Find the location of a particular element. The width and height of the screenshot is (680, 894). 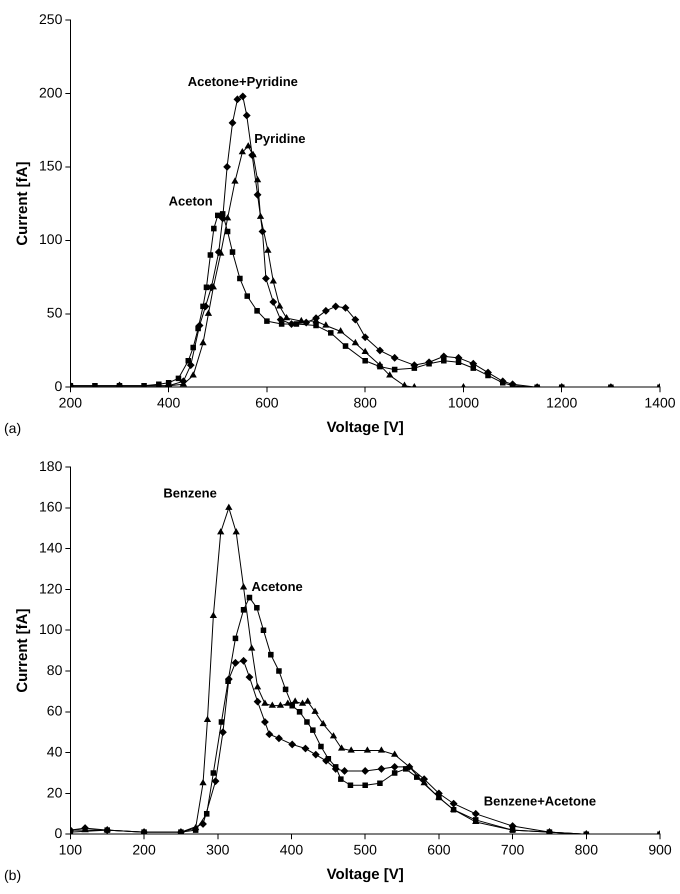

x-tick-label: 500 is located at coordinates (366, 849).